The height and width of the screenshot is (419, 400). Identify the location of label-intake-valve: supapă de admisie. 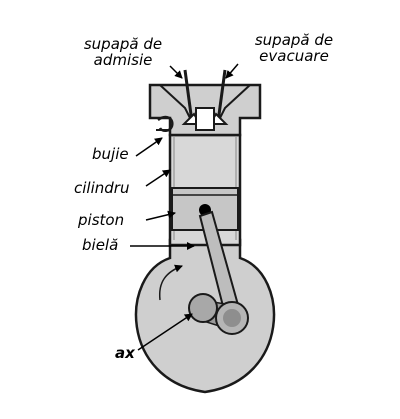
(123, 52).